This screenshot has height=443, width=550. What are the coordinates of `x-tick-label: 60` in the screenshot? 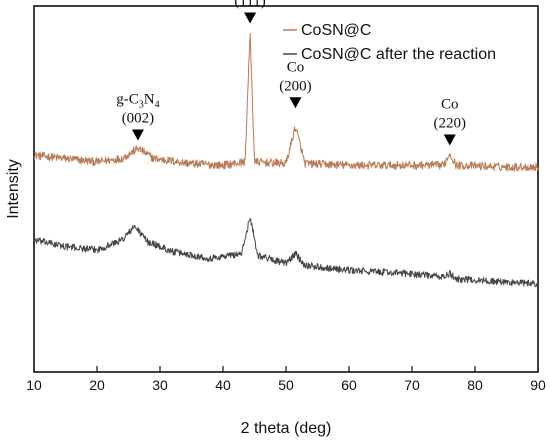 It's located at (349, 385).